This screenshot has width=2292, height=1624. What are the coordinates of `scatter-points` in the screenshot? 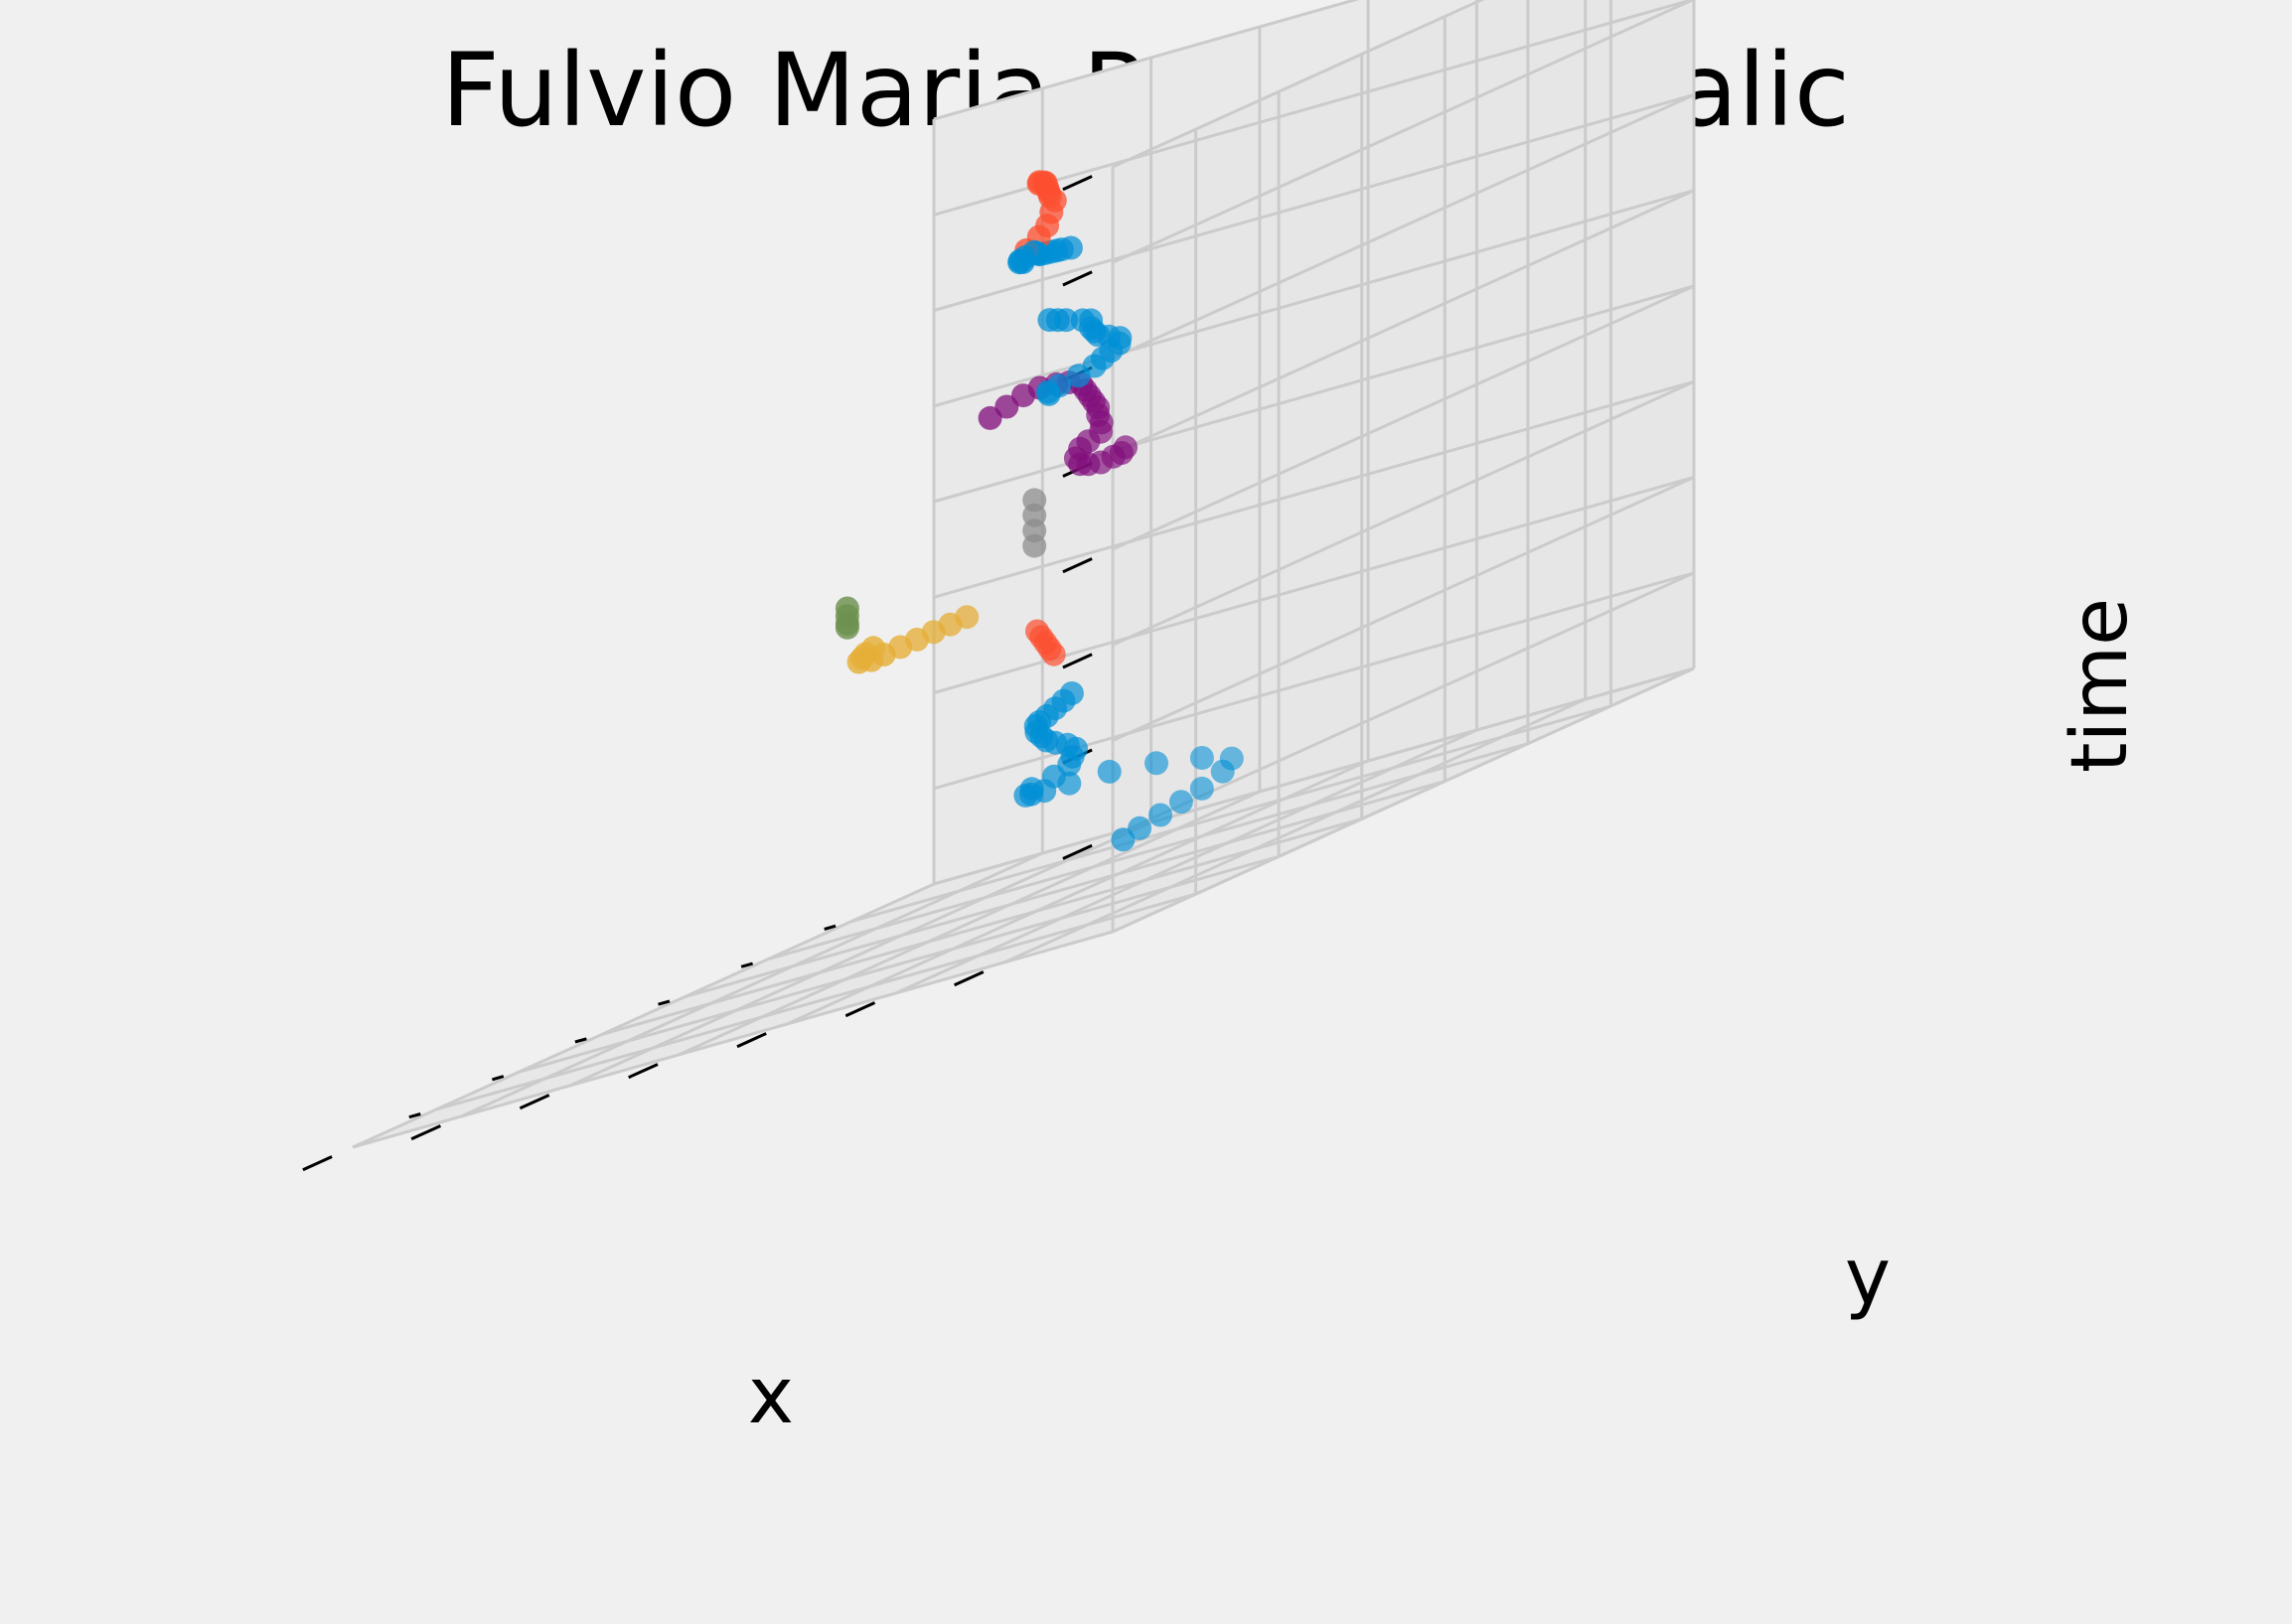 It's located at (1039, 511).